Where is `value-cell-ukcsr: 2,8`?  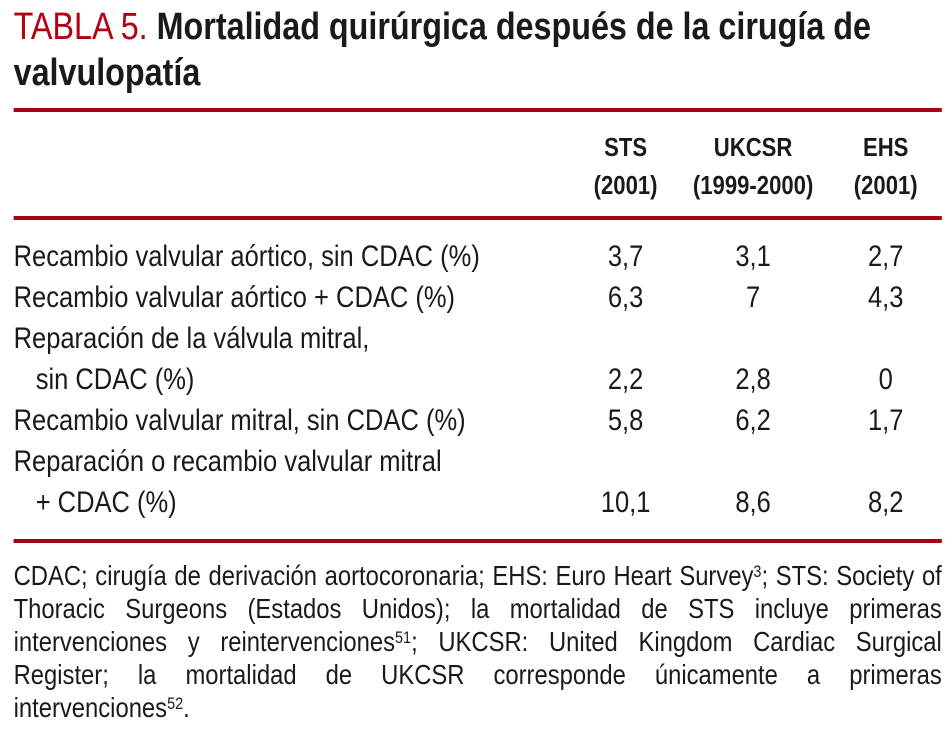
value-cell-ukcsr: 2,8 is located at coordinates (753, 379).